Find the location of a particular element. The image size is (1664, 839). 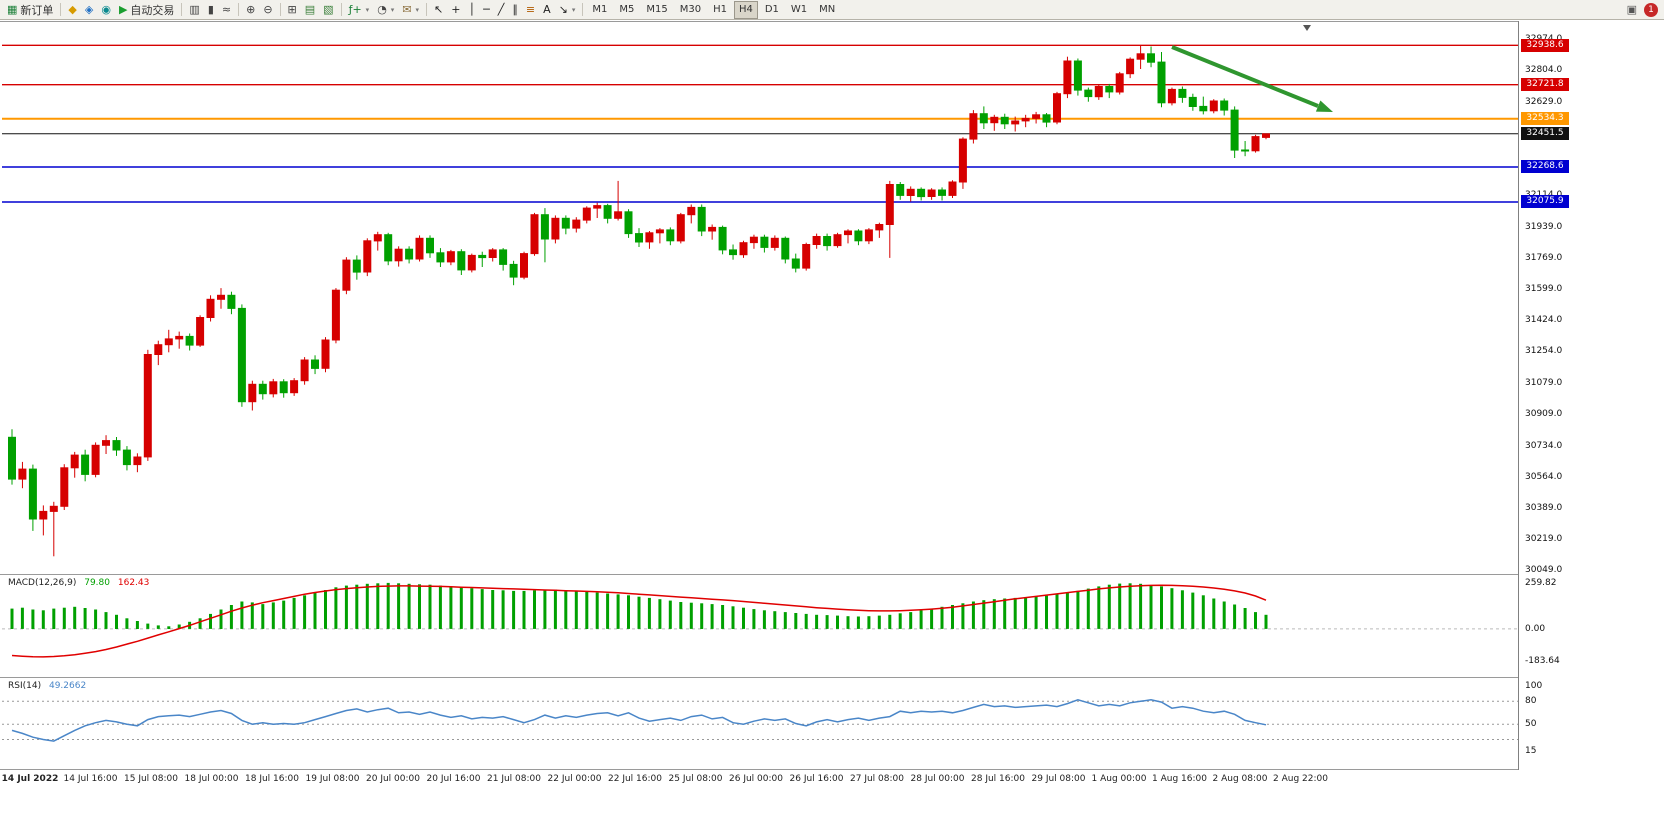

news-icon: ▣ is located at coordinates (1632, 10).